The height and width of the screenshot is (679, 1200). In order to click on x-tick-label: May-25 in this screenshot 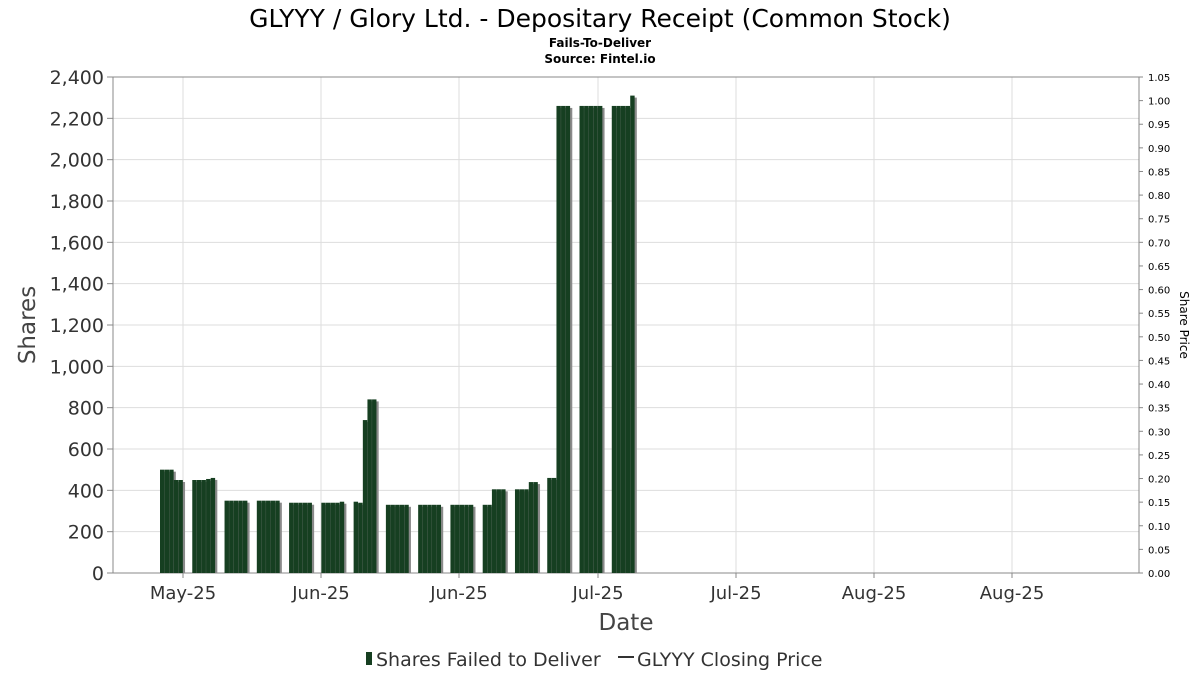, I will do `click(183, 593)`.